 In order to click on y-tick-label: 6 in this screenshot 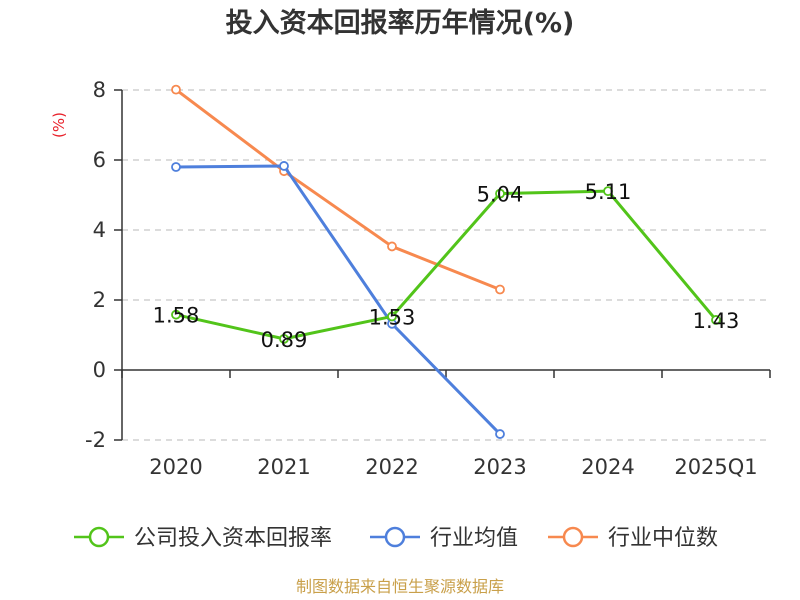, I will do `click(99, 160)`.